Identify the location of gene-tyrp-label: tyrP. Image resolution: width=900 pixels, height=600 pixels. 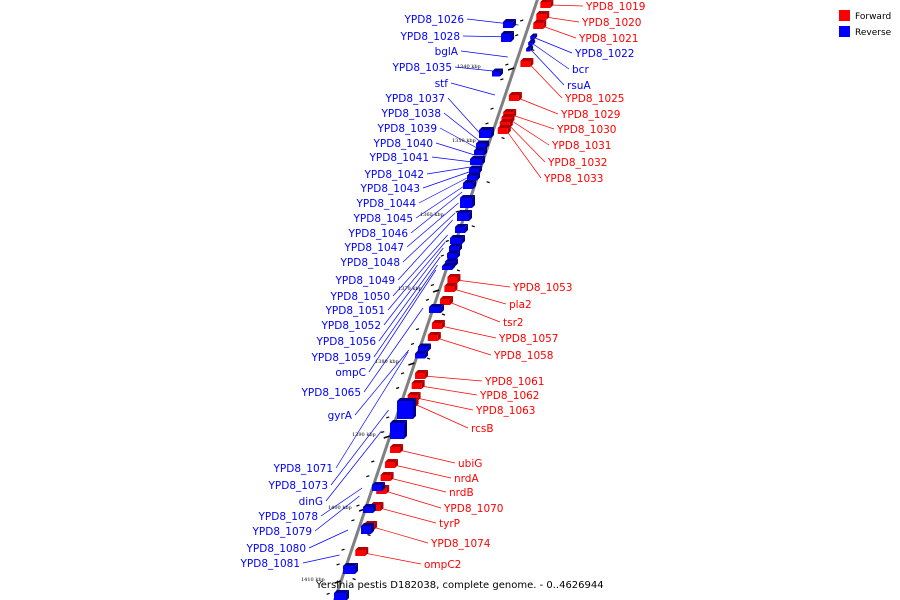
(449, 524).